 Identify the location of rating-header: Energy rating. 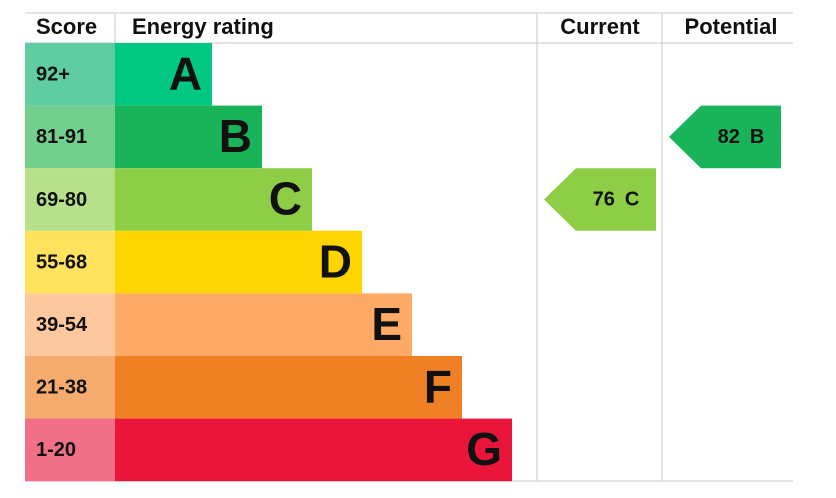
(203, 26).